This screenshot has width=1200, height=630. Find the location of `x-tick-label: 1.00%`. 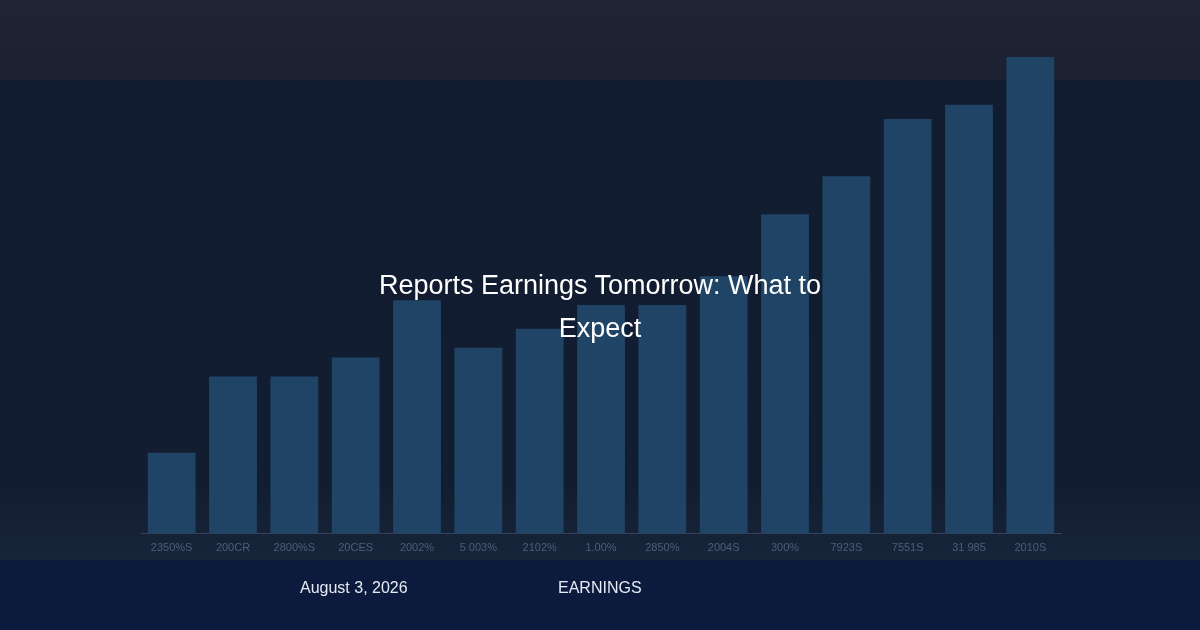

x-tick-label: 1.00% is located at coordinates (601, 547).